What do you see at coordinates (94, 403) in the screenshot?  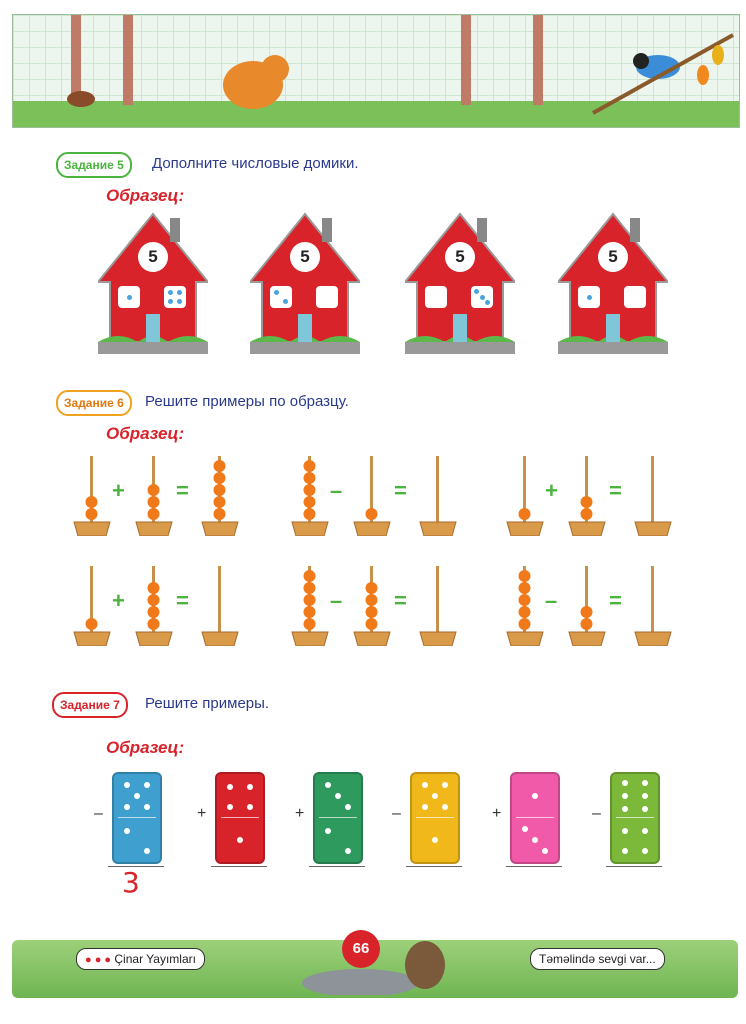 I see `task6-badge: Задание 6` at bounding box center [94, 403].